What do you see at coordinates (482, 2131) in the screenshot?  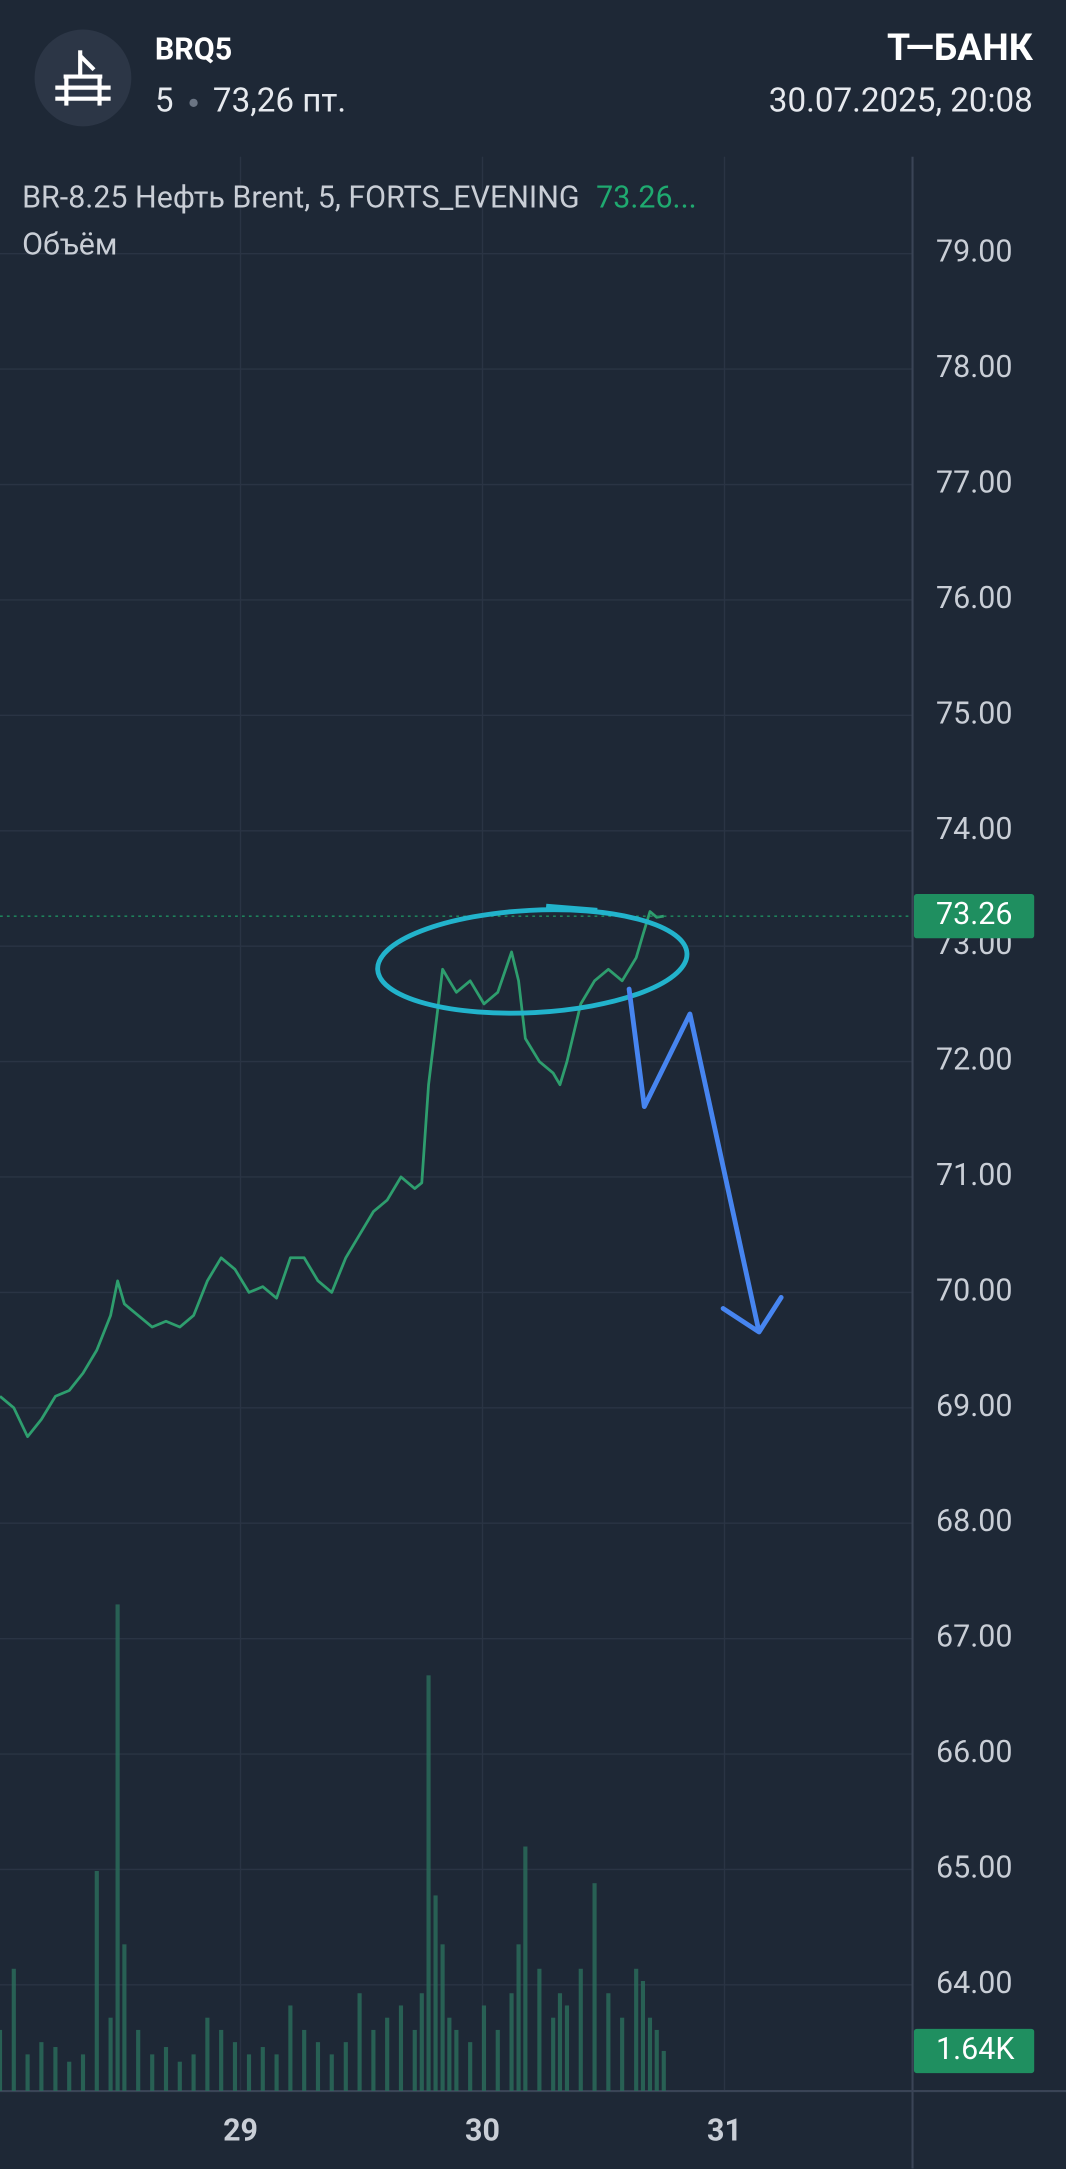 I see `x-tick-label: 30` at bounding box center [482, 2131].